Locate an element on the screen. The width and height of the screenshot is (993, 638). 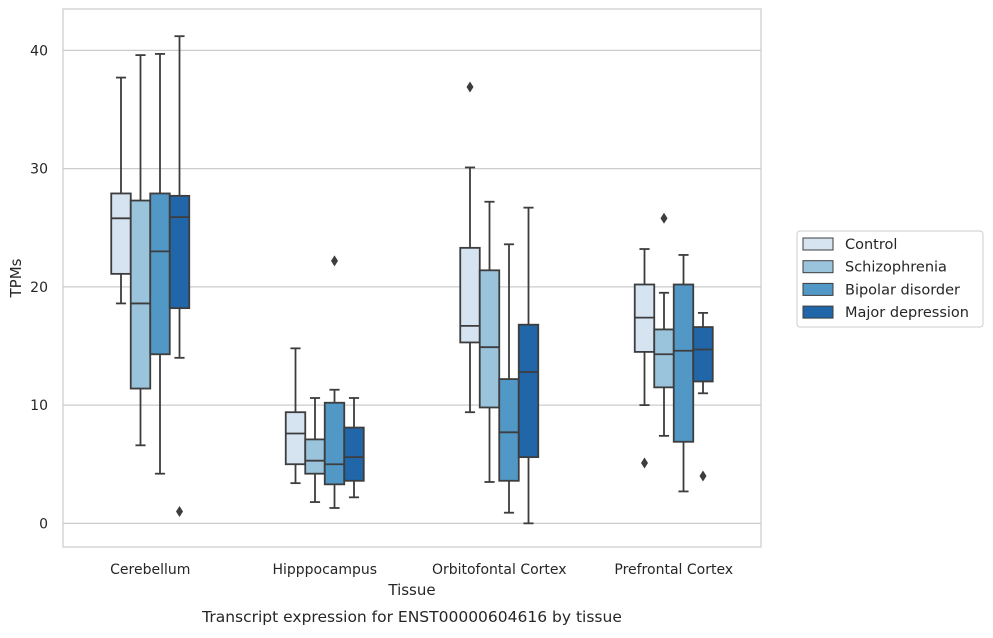
y-tick-label: 30 is located at coordinates (39, 170).